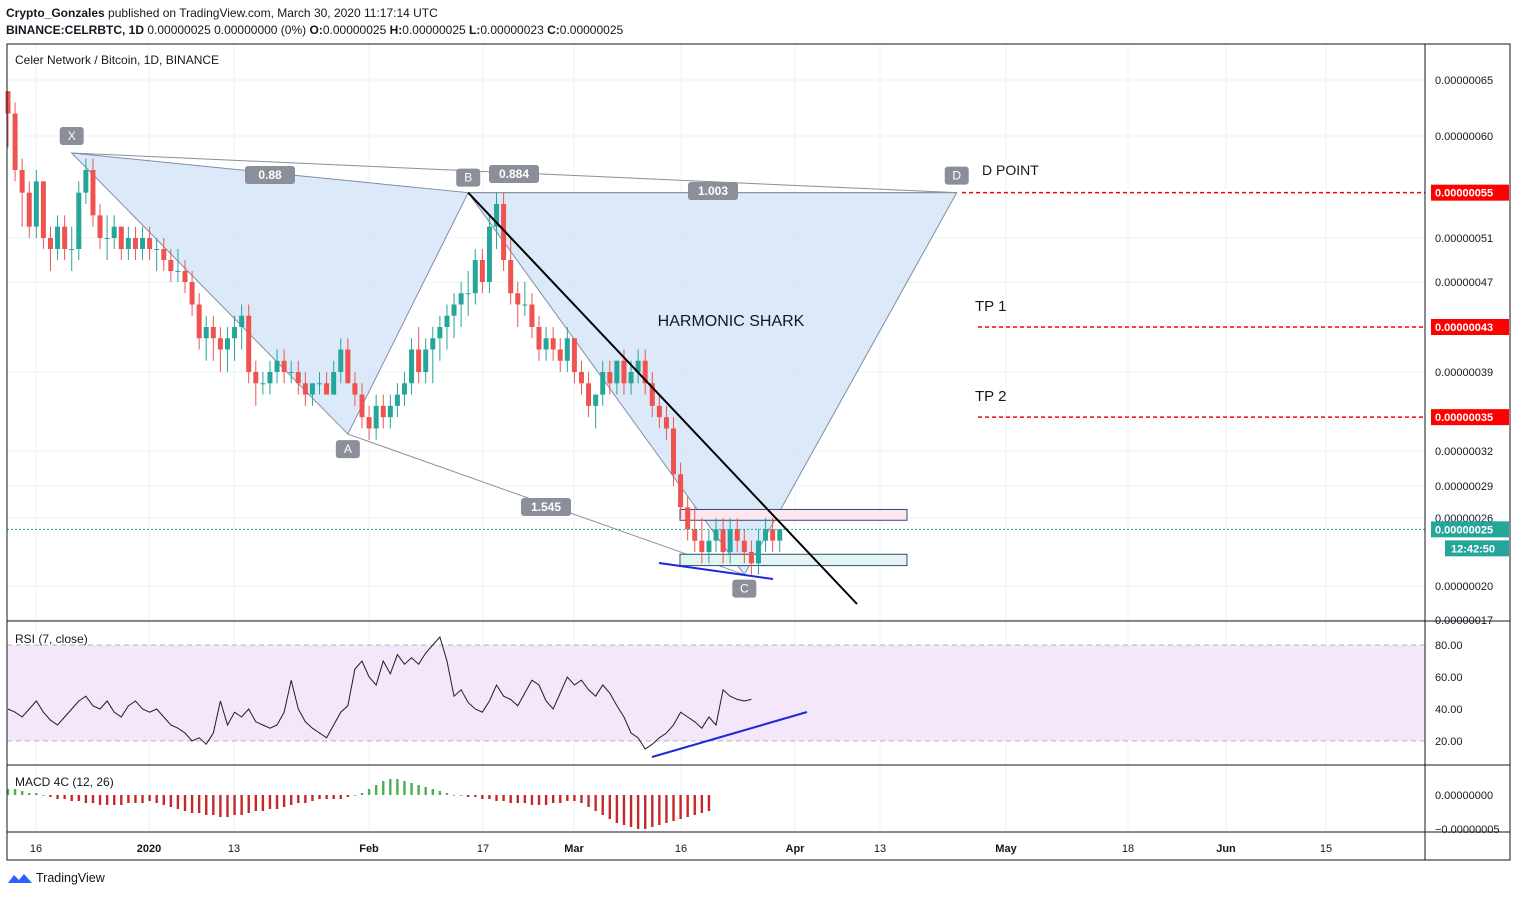 Image resolution: width=1518 pixels, height=898 pixels. I want to click on ohlc-high: H:0.00000025, so click(427, 30).